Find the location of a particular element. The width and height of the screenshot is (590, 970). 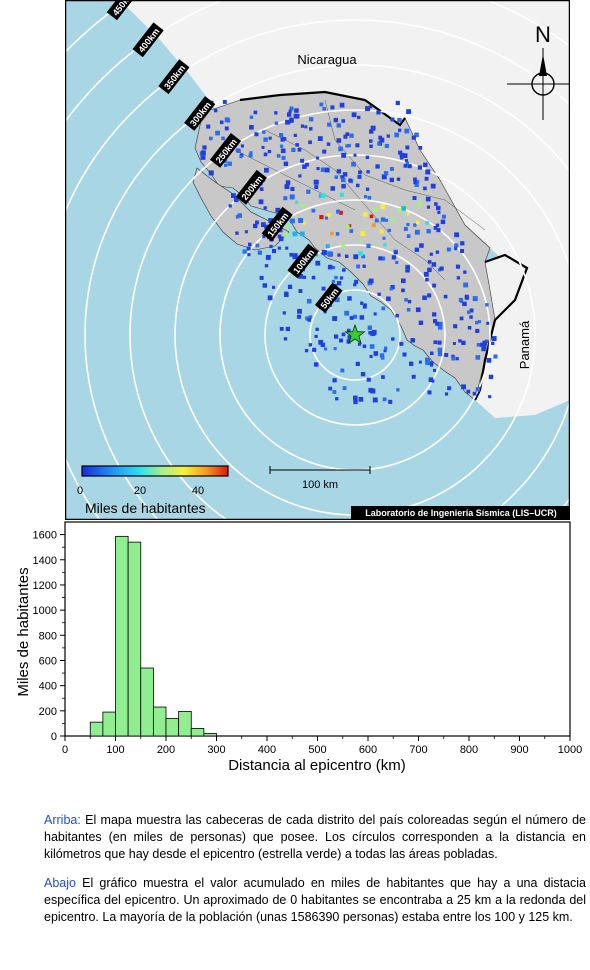

north-arrow-icon: N is located at coordinates (538, 71).